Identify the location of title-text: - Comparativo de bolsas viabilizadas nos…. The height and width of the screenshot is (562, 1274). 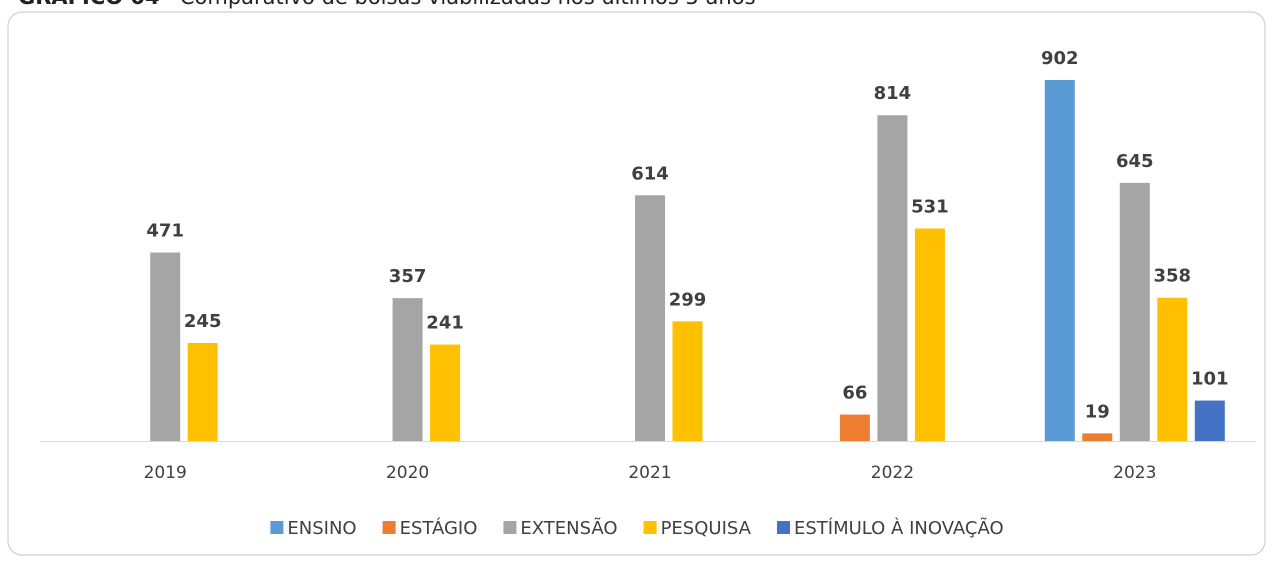
(461, 4).